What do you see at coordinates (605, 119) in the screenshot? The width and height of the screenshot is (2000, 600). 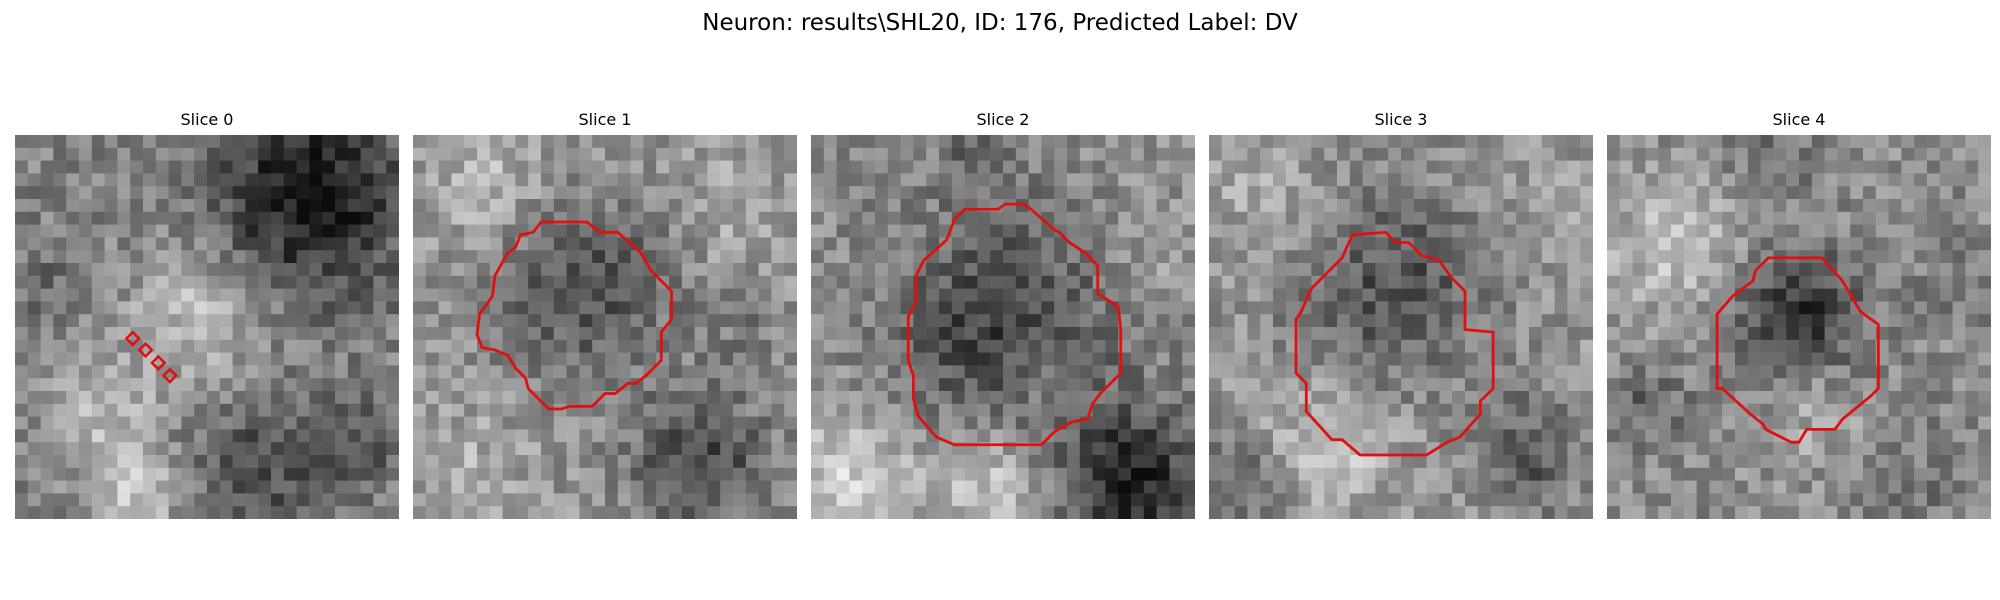 I see `slice-title: Slice 1` at bounding box center [605, 119].